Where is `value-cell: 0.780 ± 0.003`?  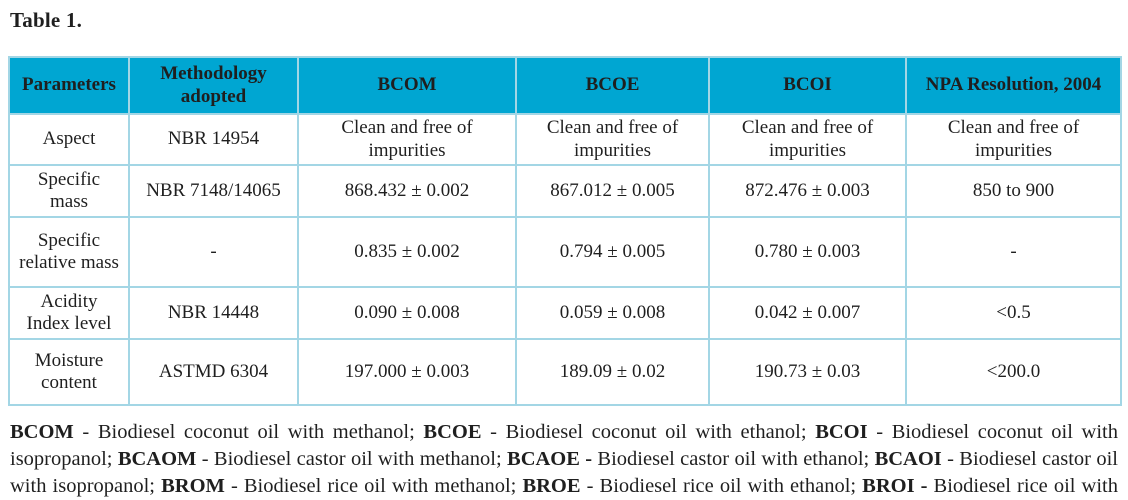 value-cell: 0.780 ± 0.003 is located at coordinates (807, 252).